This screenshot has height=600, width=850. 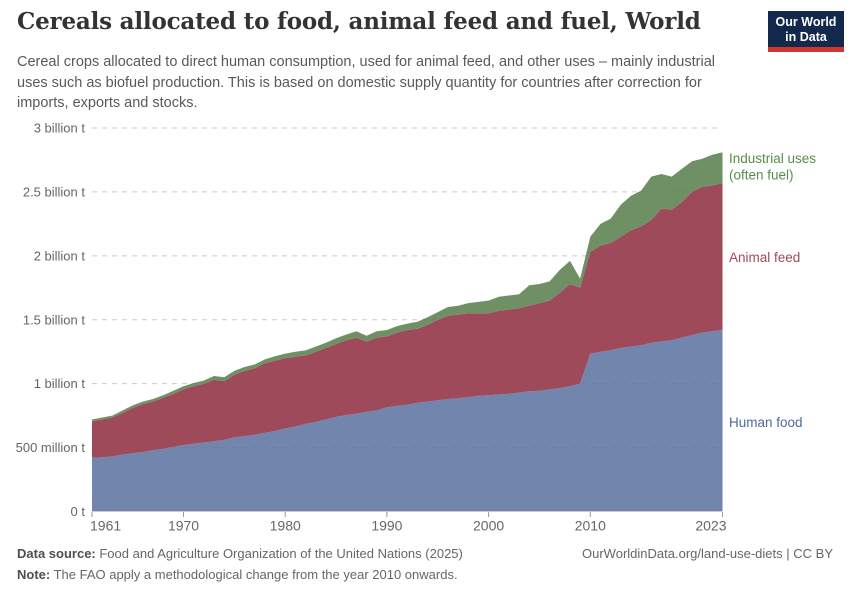 I want to click on series-label-animal-feed: Animal feed, so click(x=764, y=257).